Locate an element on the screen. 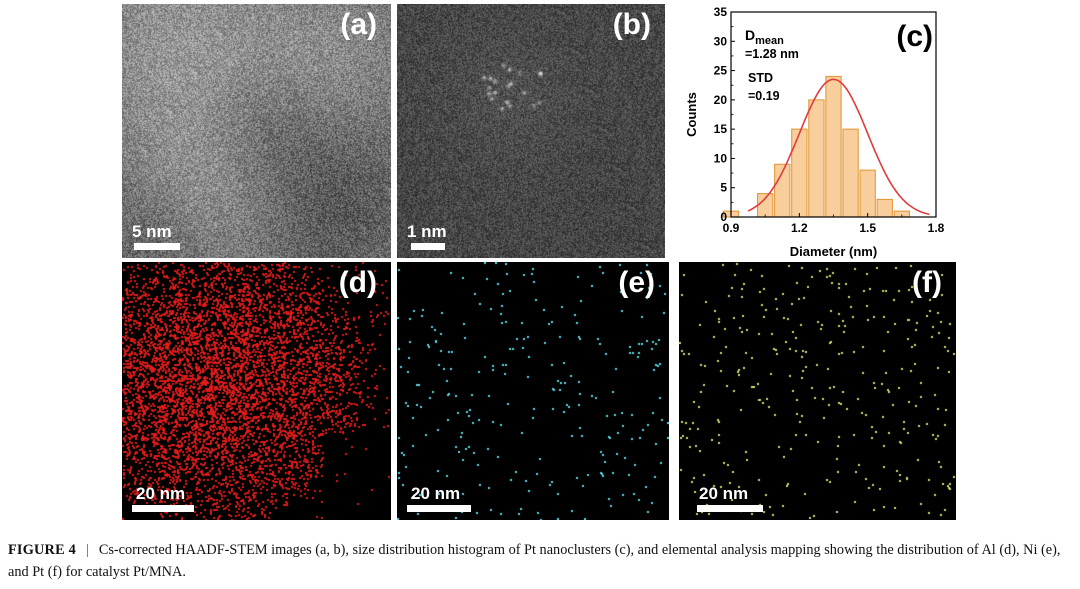 The image size is (1080, 589). gaussian-fit-curve is located at coordinates (838, 147).